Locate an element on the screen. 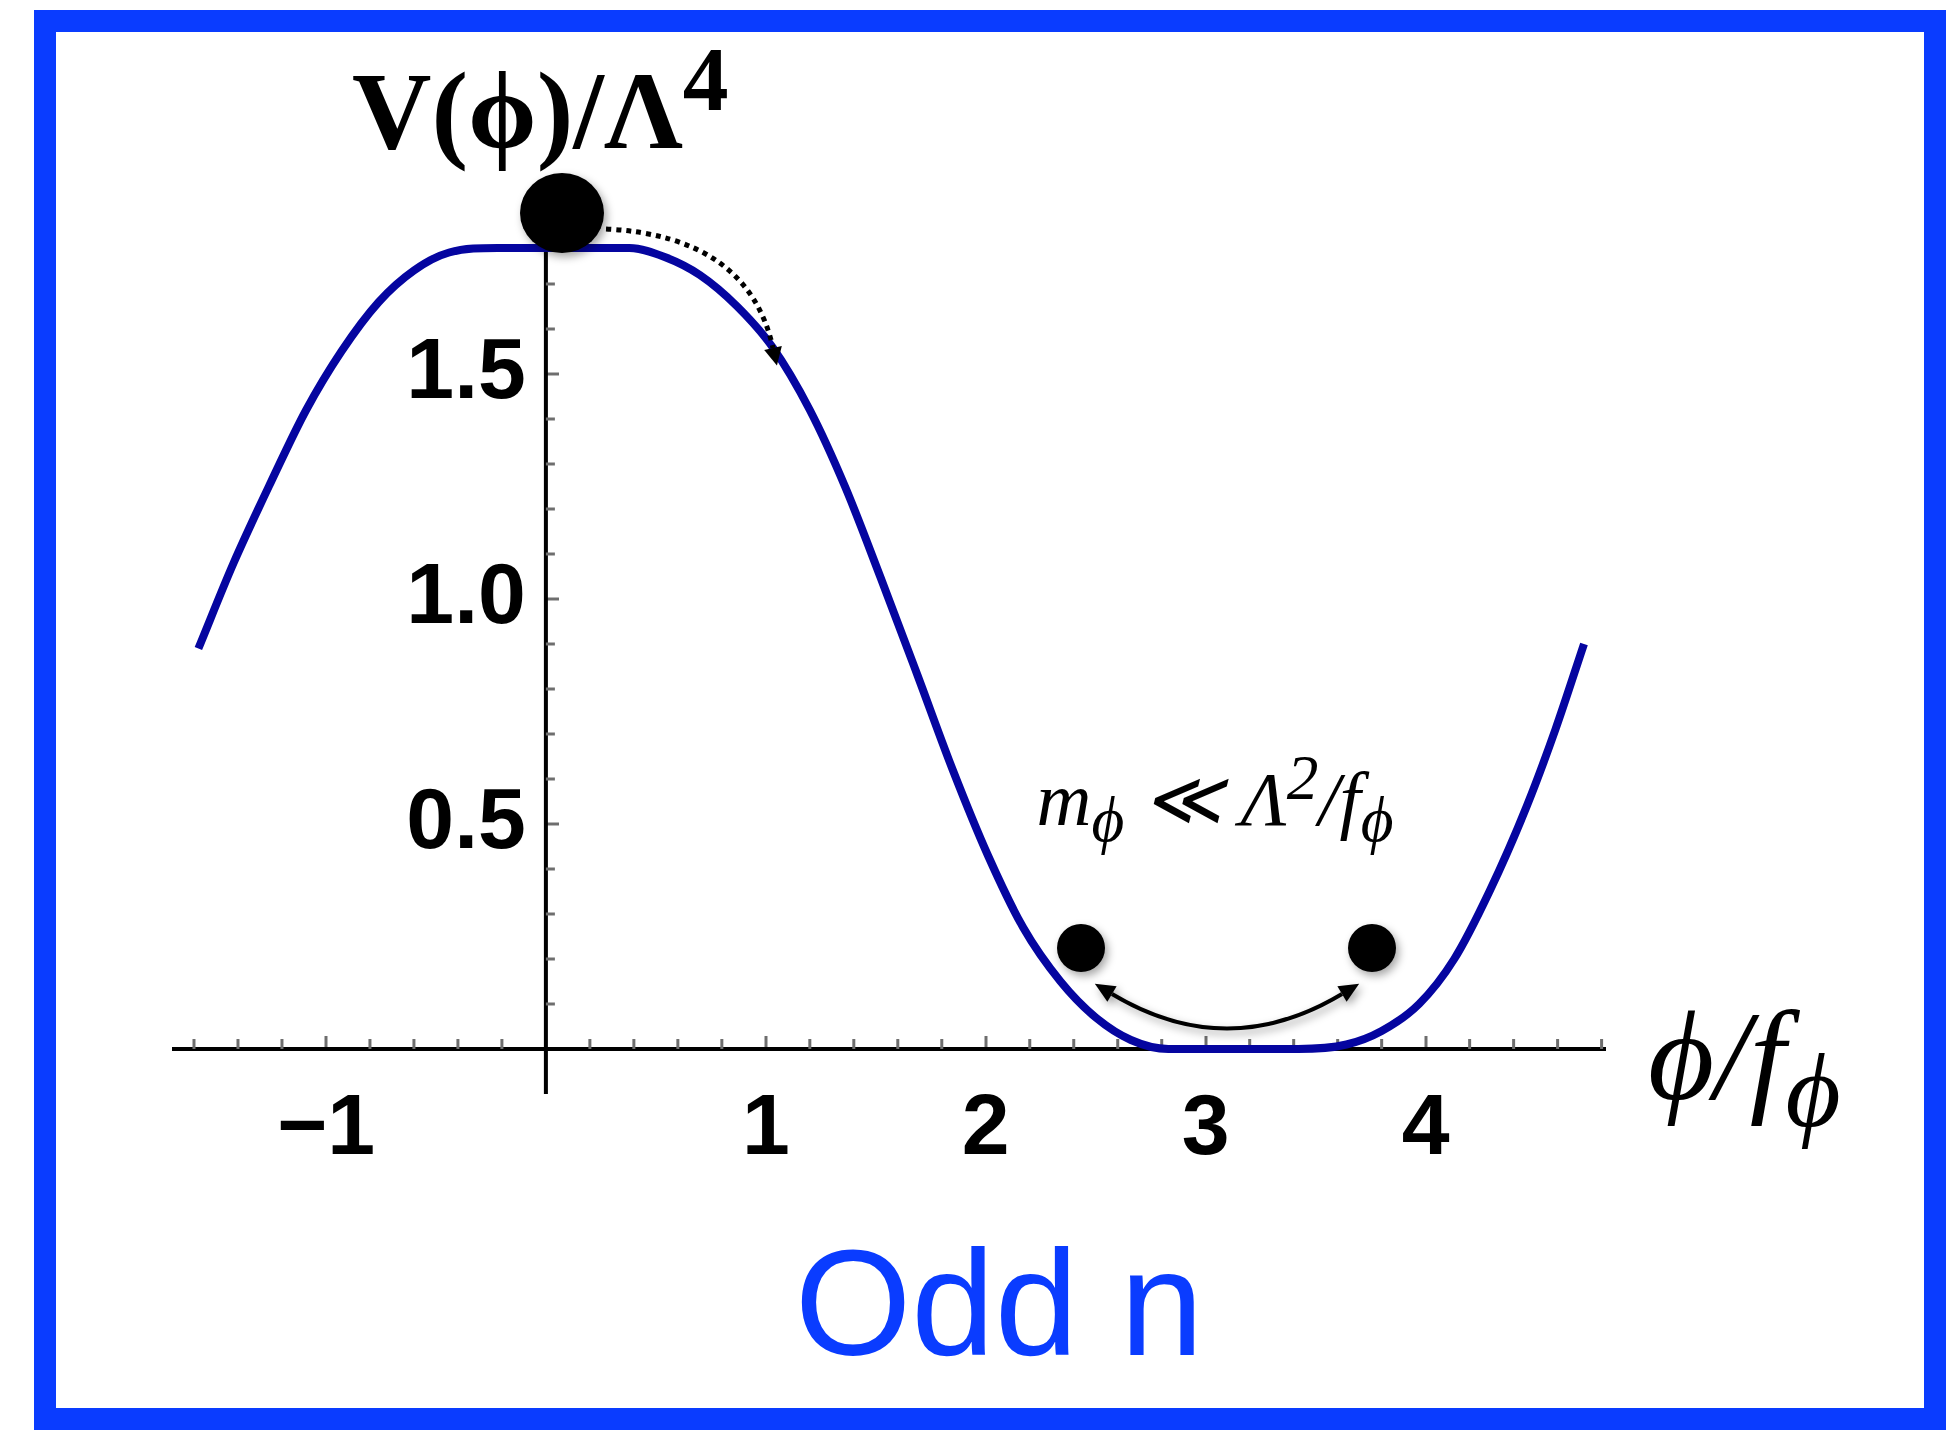 This screenshot has width=1946, height=1430. x-tick-label: 2 is located at coordinates (985, 1124).